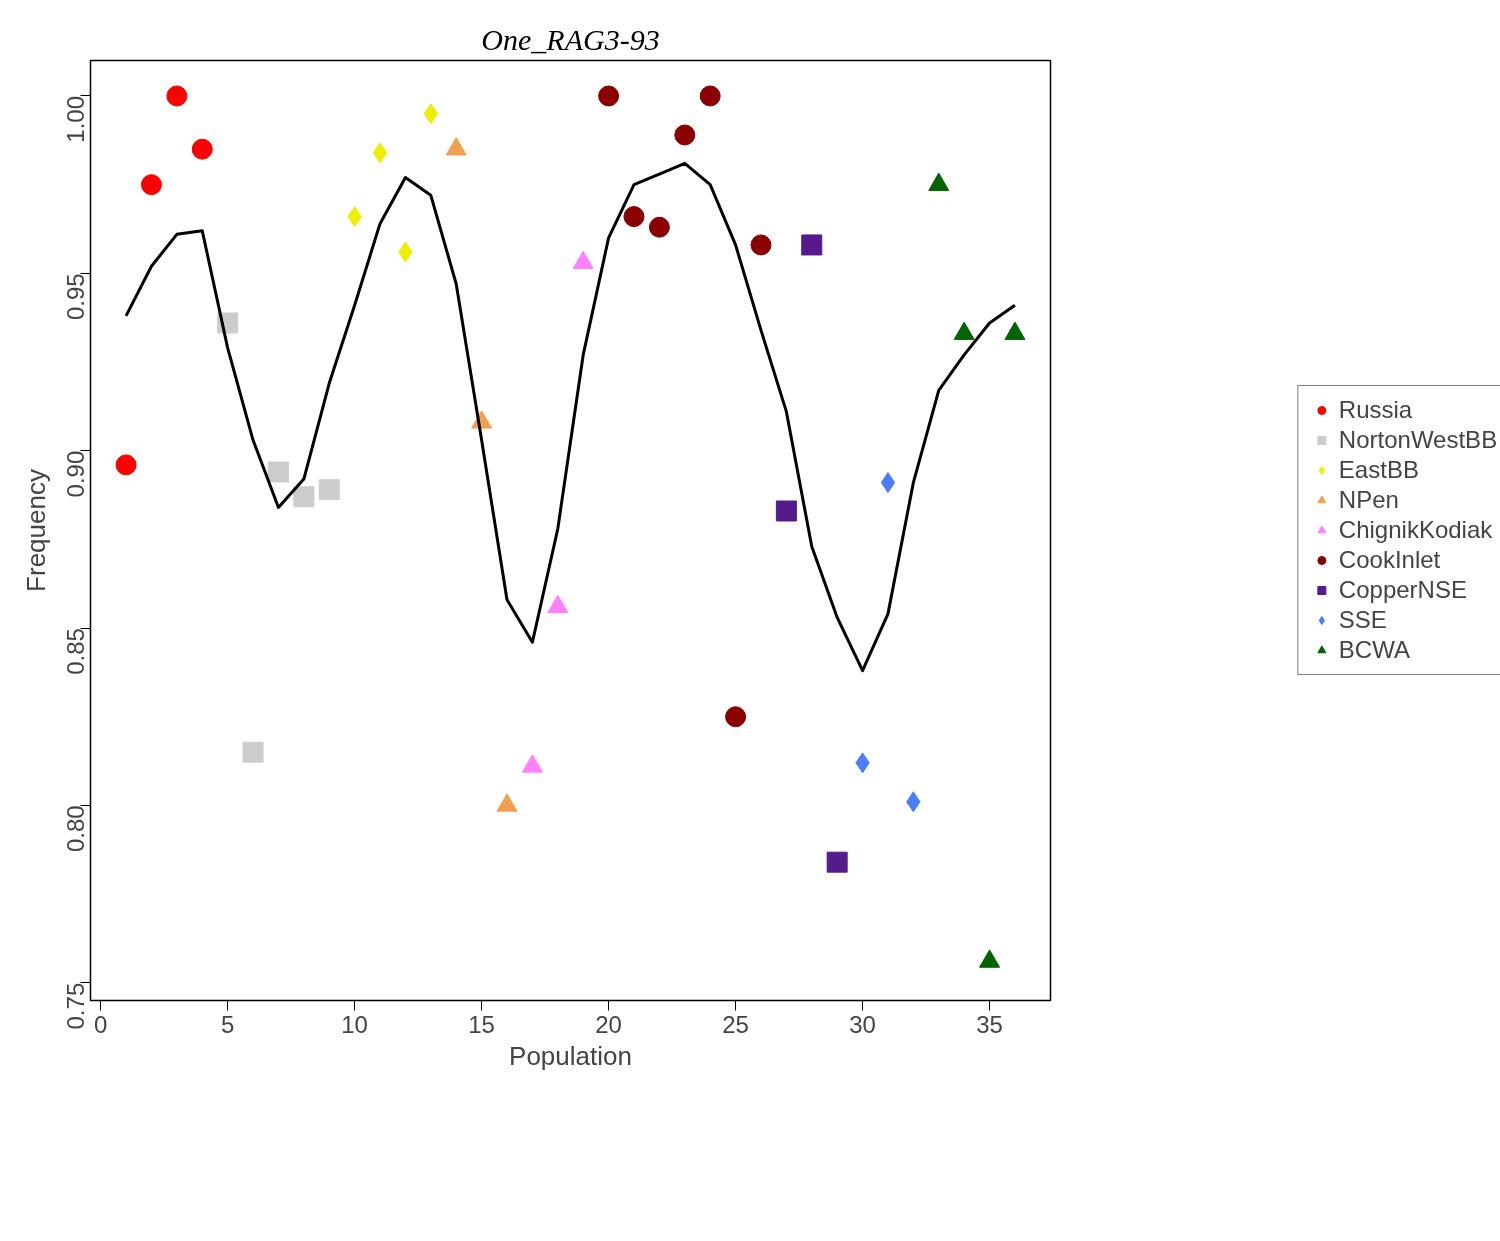  Describe the element at coordinates (227, 1024) in the screenshot. I see `x-tick-label: 5` at that location.